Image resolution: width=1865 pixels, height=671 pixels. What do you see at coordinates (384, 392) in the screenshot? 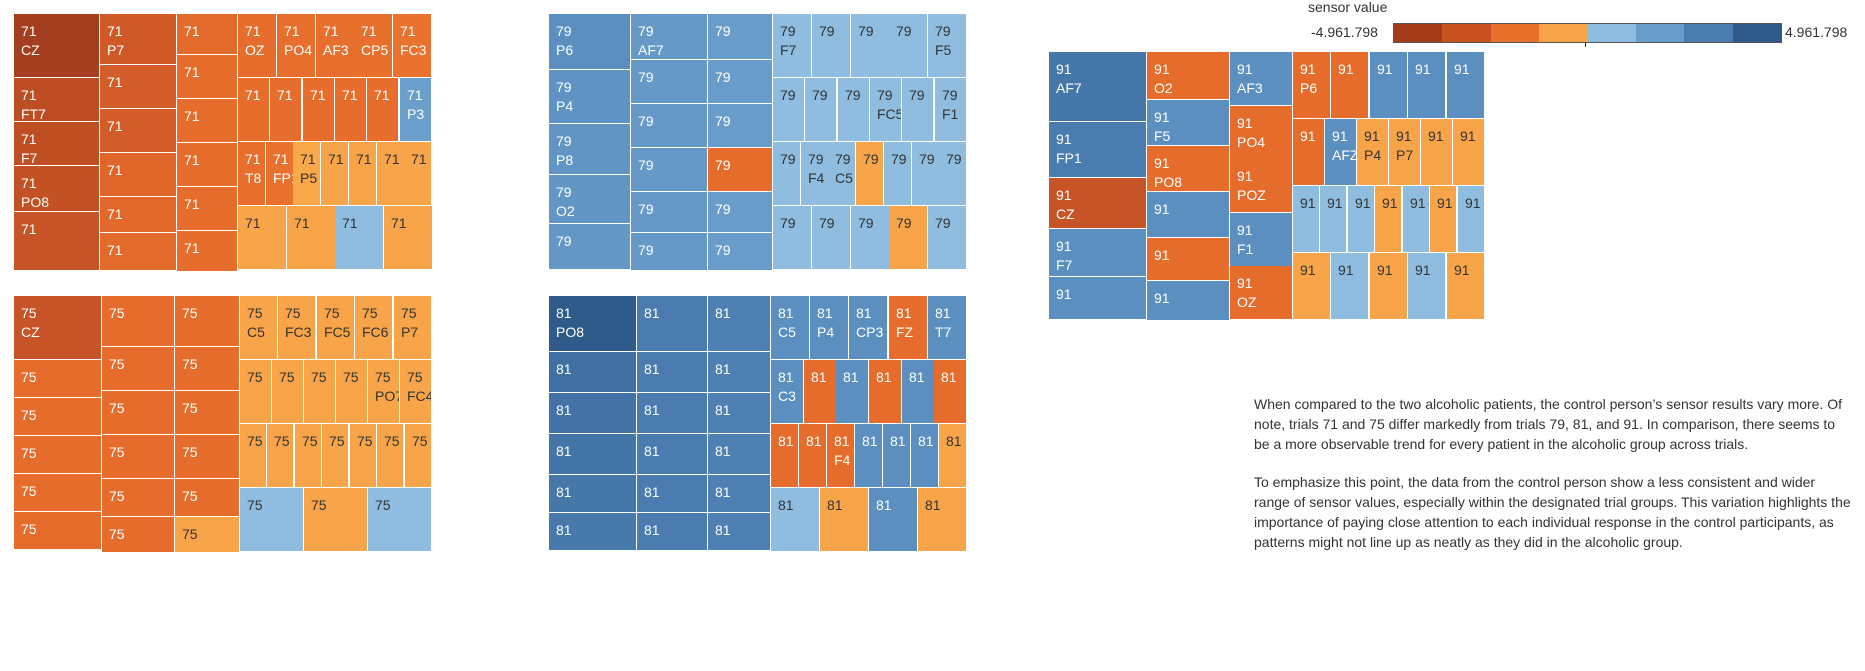
I see `treemap-cell: 75 PO7` at bounding box center [384, 392].